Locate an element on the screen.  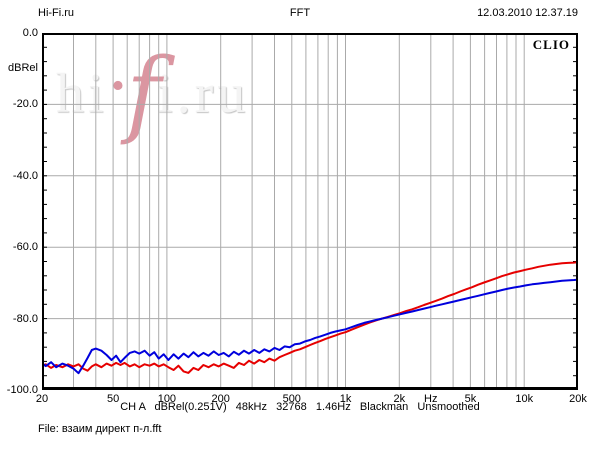
x-tick-label: 10k is located at coordinates (524, 399).